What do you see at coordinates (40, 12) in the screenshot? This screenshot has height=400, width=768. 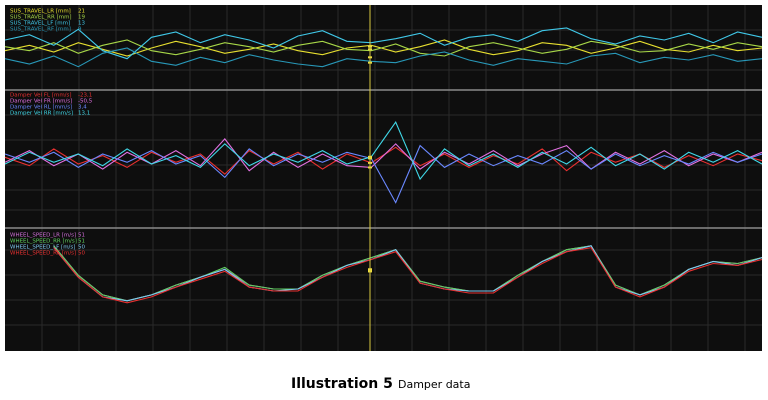 I see `legend-name: SUS_TRAVEL_LR [mm]` at bounding box center [40, 12].